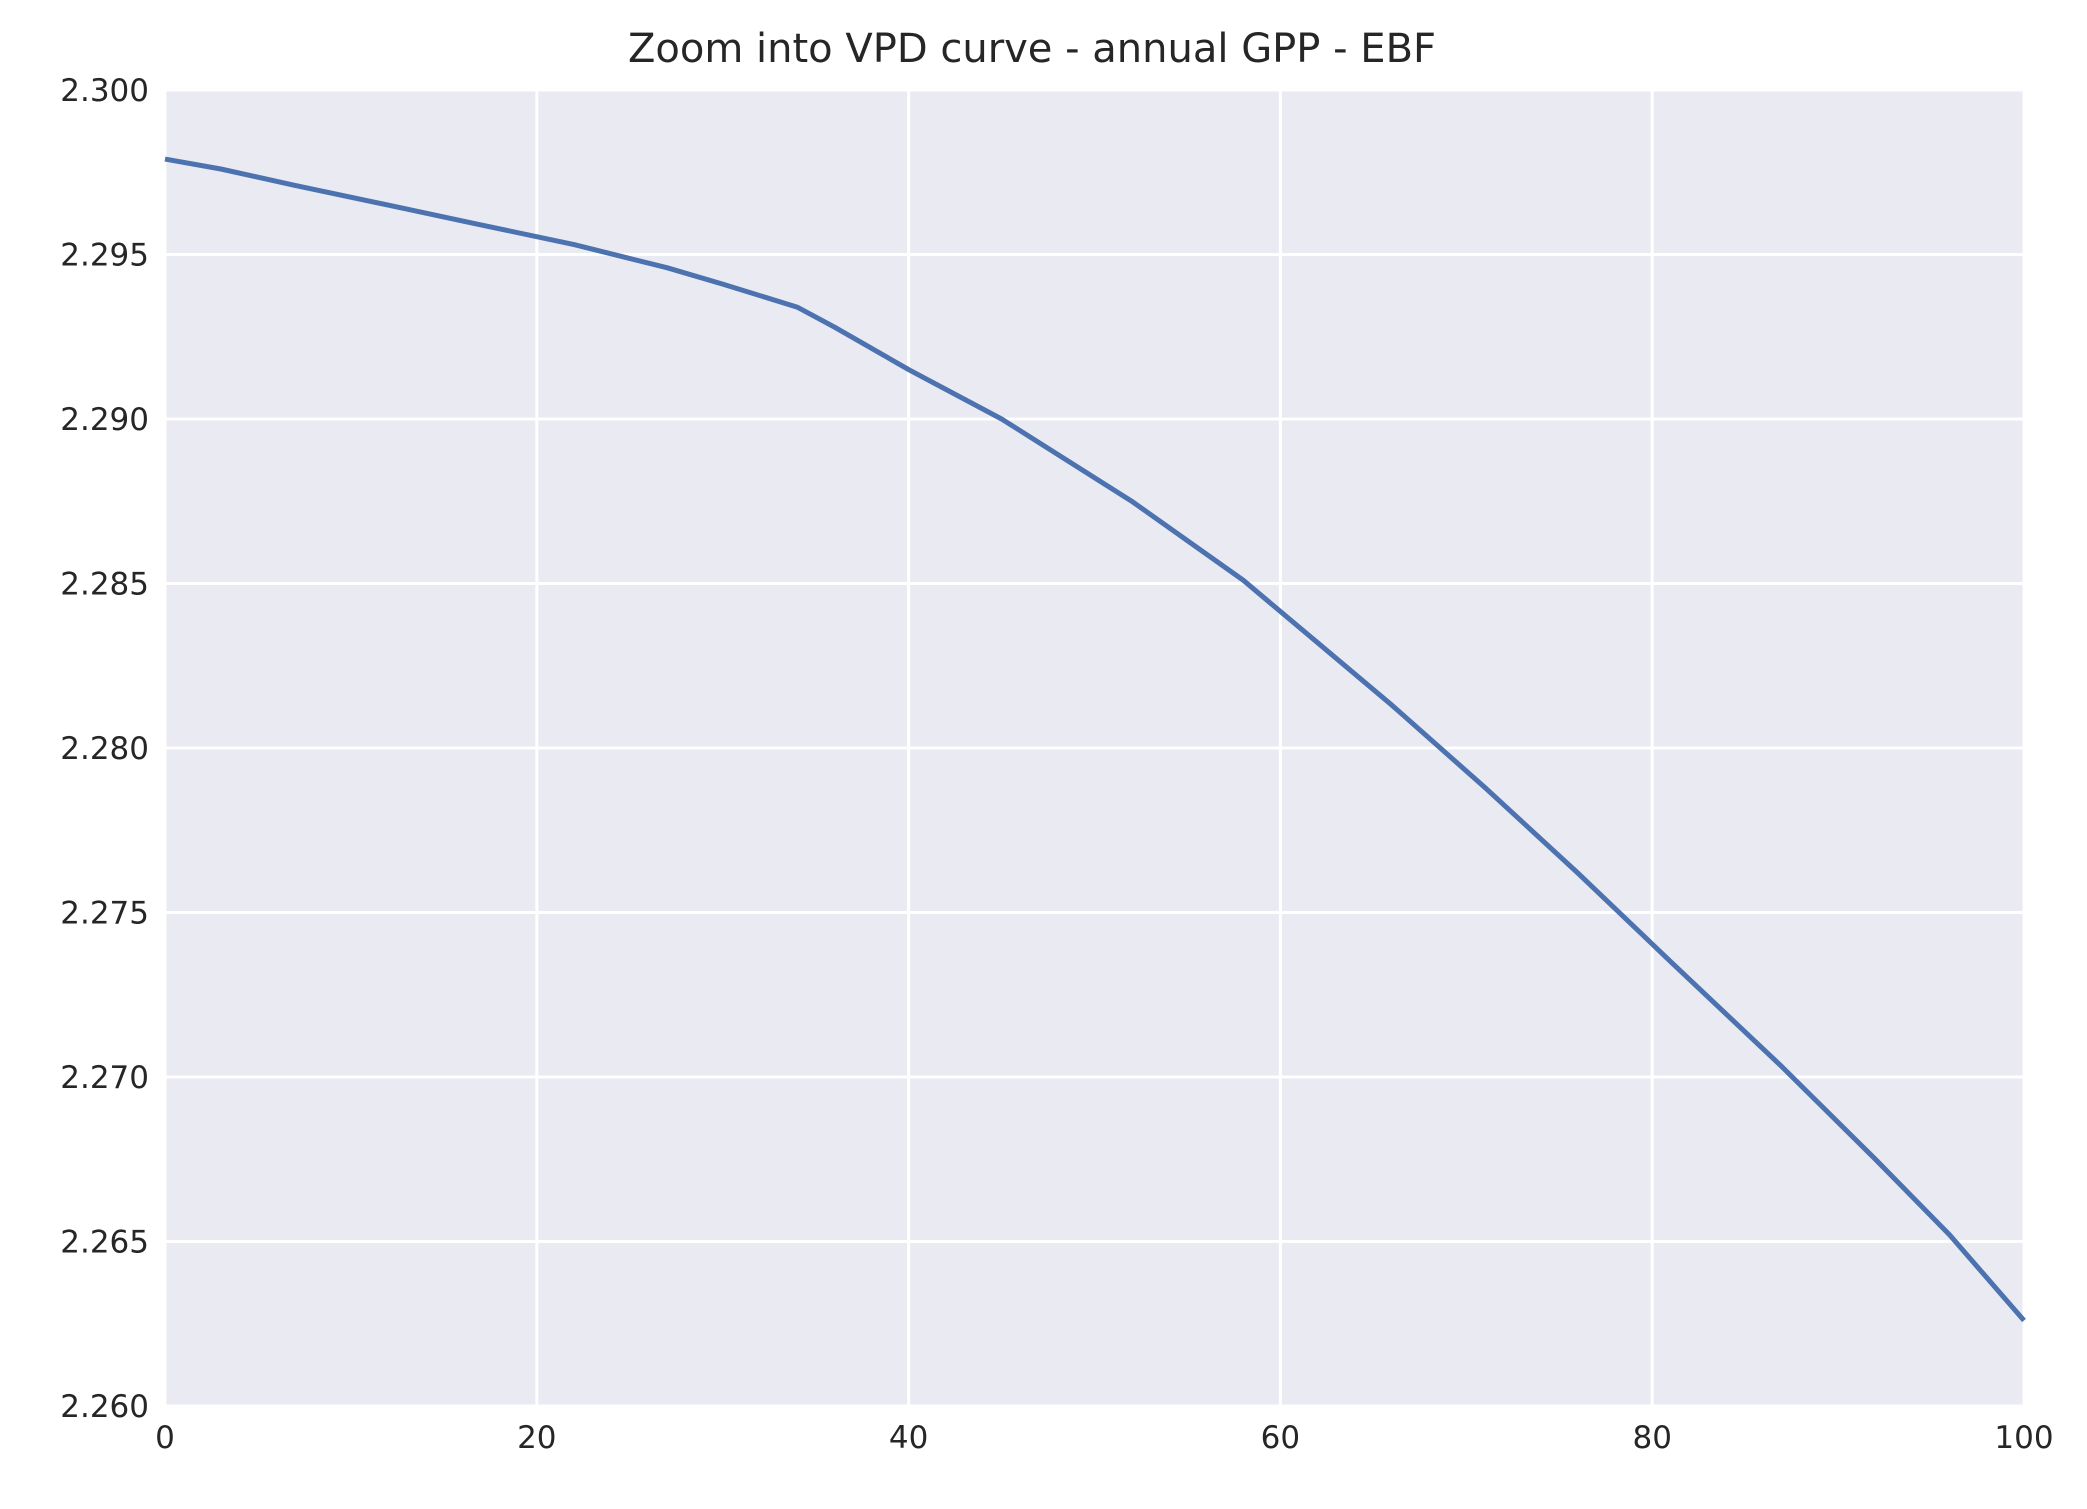 The width and height of the screenshot is (2087, 1509). Describe the element at coordinates (104, 256) in the screenshot. I see `y-tick-label: 2.295` at that location.